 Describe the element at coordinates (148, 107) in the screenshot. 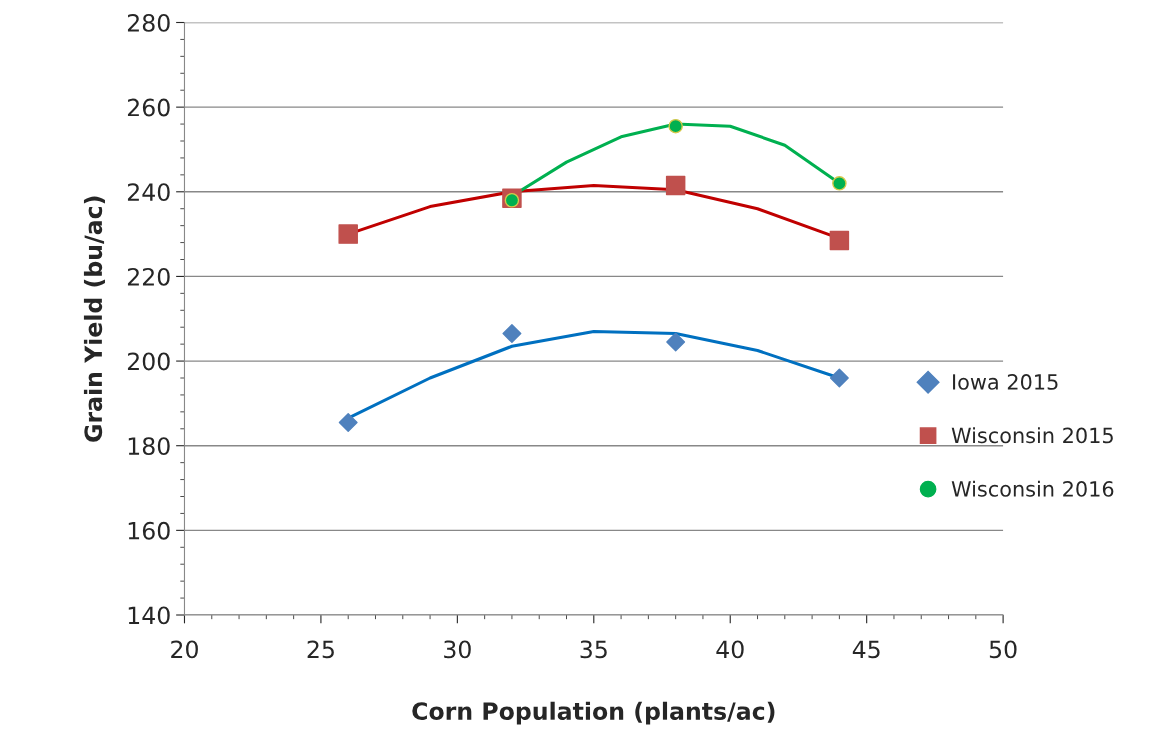

I see `y-tick-label: 260` at that location.